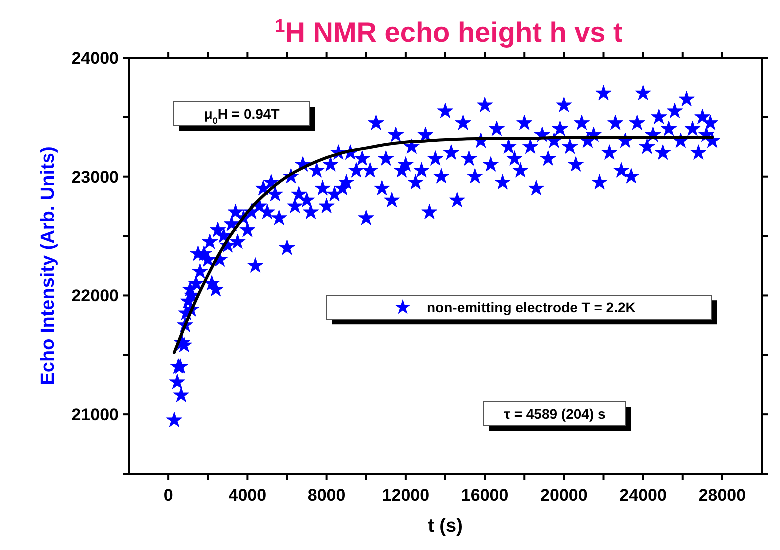  What do you see at coordinates (327, 495) in the screenshot?
I see `x-tick-label: 8000` at bounding box center [327, 495].